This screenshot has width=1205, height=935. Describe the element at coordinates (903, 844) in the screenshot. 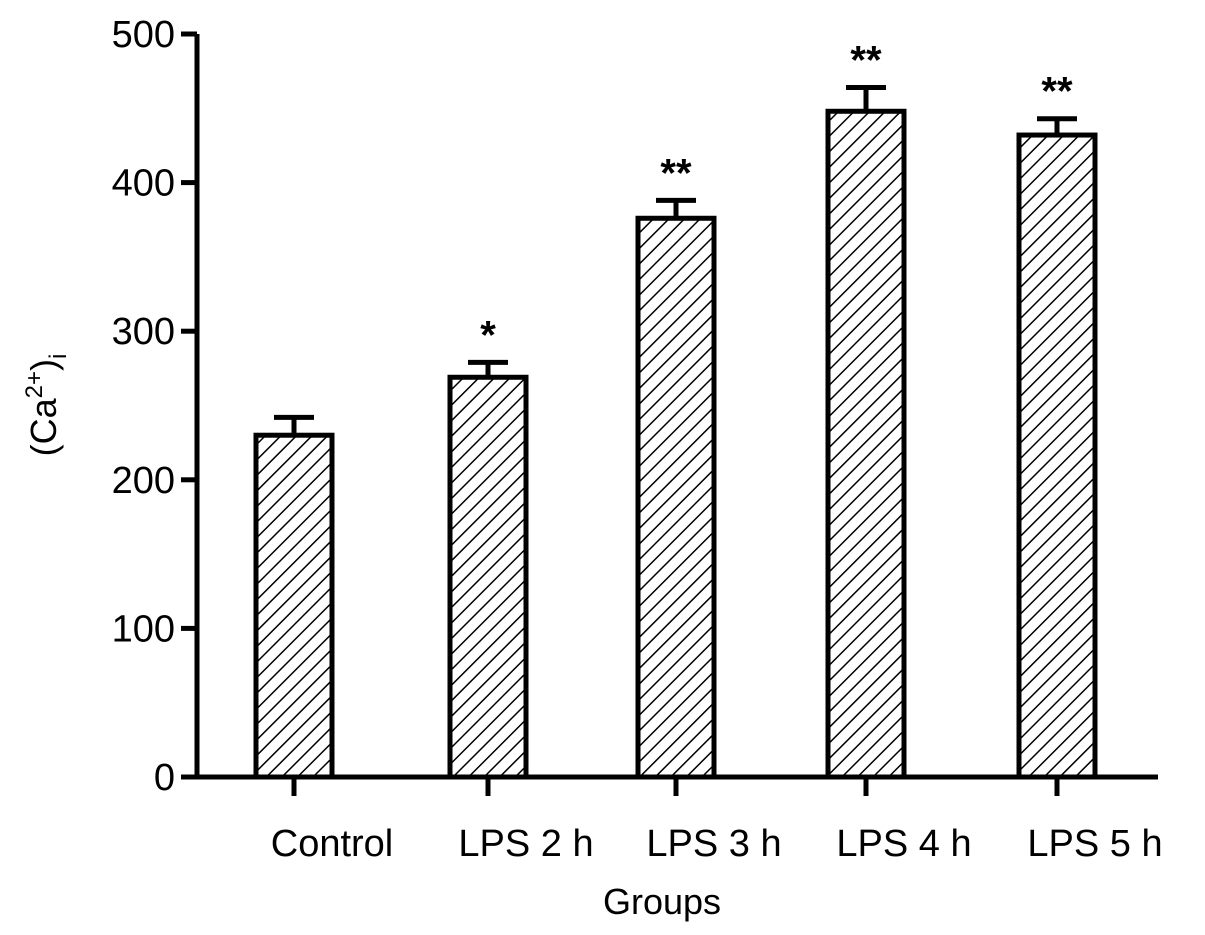

I see `x-tick-label: LPS 4 h` at that location.